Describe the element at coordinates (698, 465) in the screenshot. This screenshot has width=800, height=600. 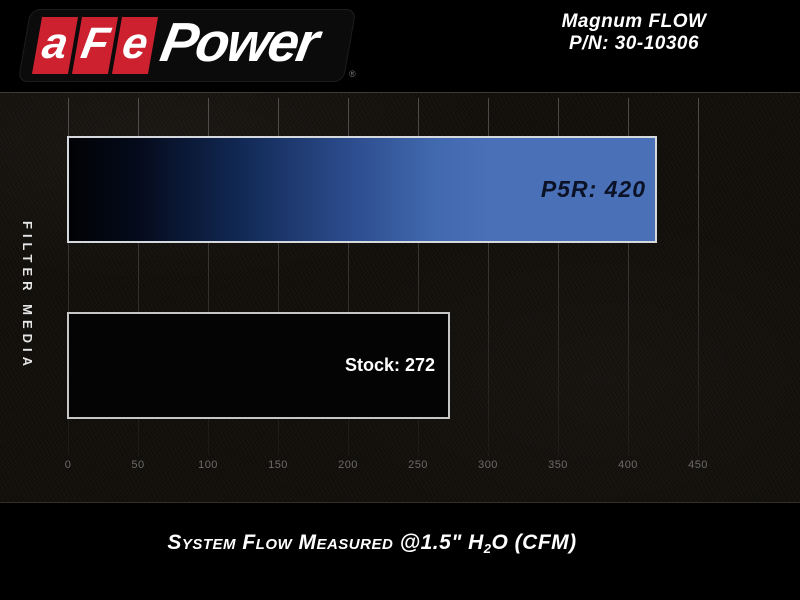
I see `x-tick-label: 450` at that location.